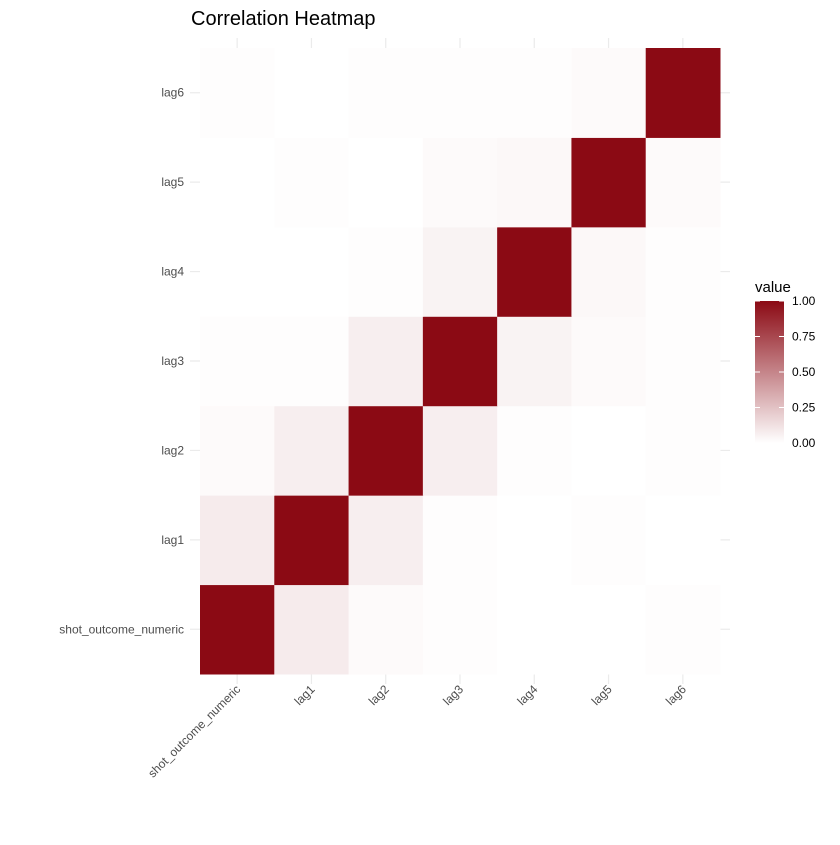  Describe the element at coordinates (312, 93) in the screenshot. I see `heatmap-cell-lag6-lag1` at that location.